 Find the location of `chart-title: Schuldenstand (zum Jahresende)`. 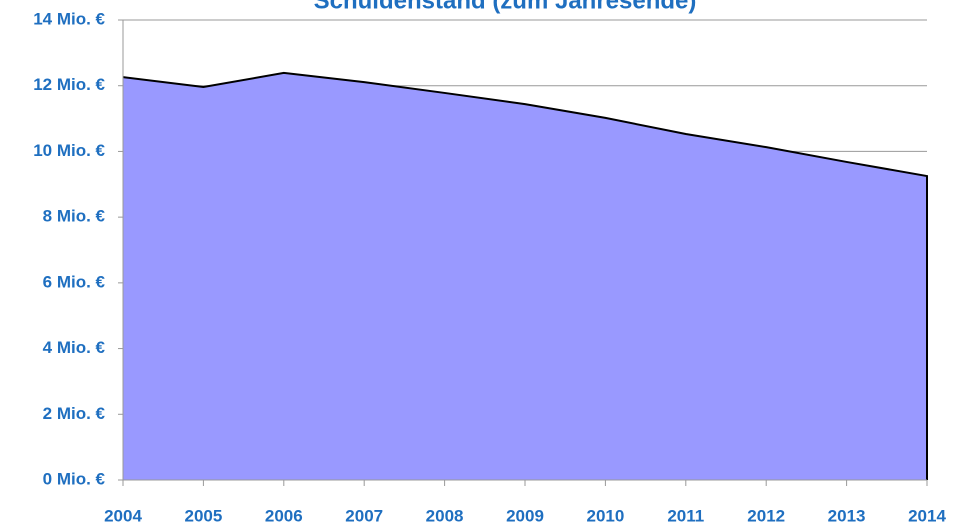

chart-title: Schuldenstand (zum Jahresende) is located at coordinates (505, 7).